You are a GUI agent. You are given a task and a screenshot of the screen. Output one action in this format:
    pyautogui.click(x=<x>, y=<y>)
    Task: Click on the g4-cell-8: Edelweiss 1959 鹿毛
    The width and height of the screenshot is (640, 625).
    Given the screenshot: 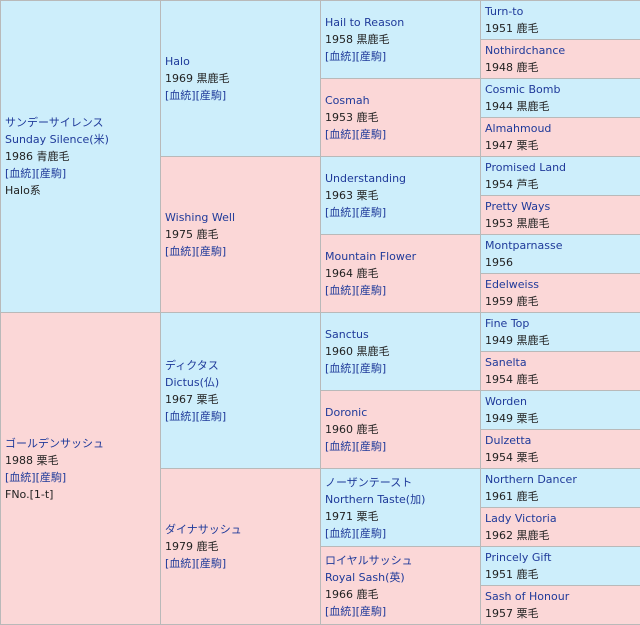 What is the action you would take?
    pyautogui.click(x=560, y=293)
    